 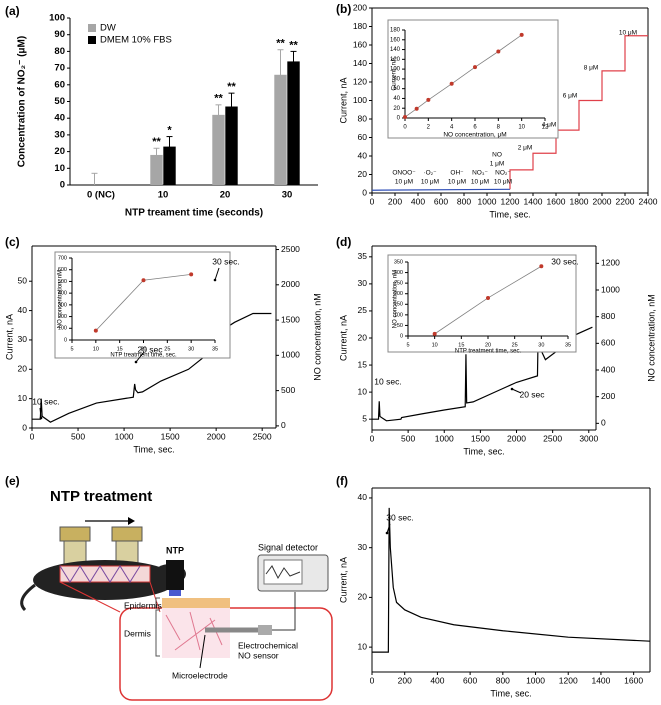 What do you see at coordinates (175, 575) in the screenshot?
I see `ntp-device` at bounding box center [175, 575].